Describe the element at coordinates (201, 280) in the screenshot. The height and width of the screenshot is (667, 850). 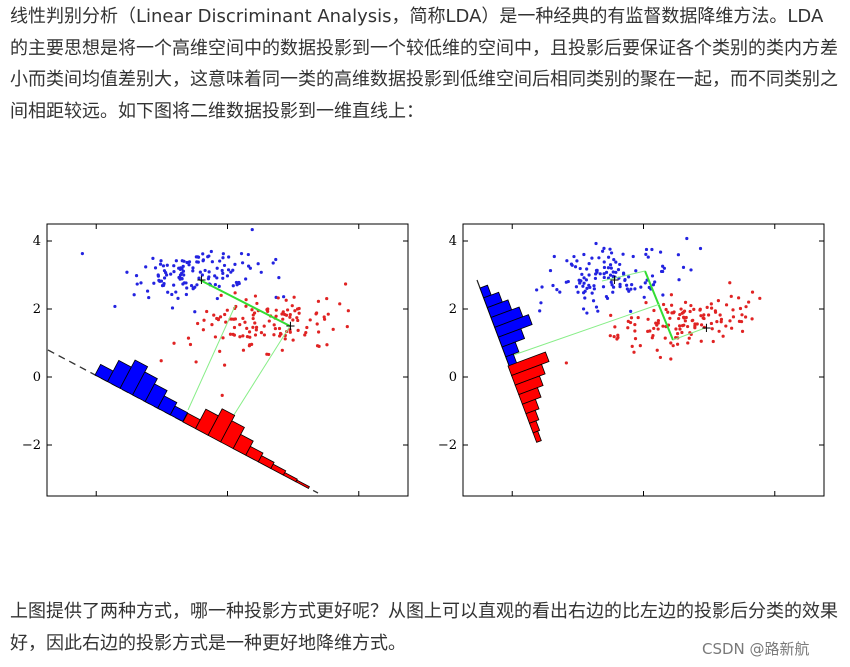
I see `left-blue-mean-marker: +` at that location.